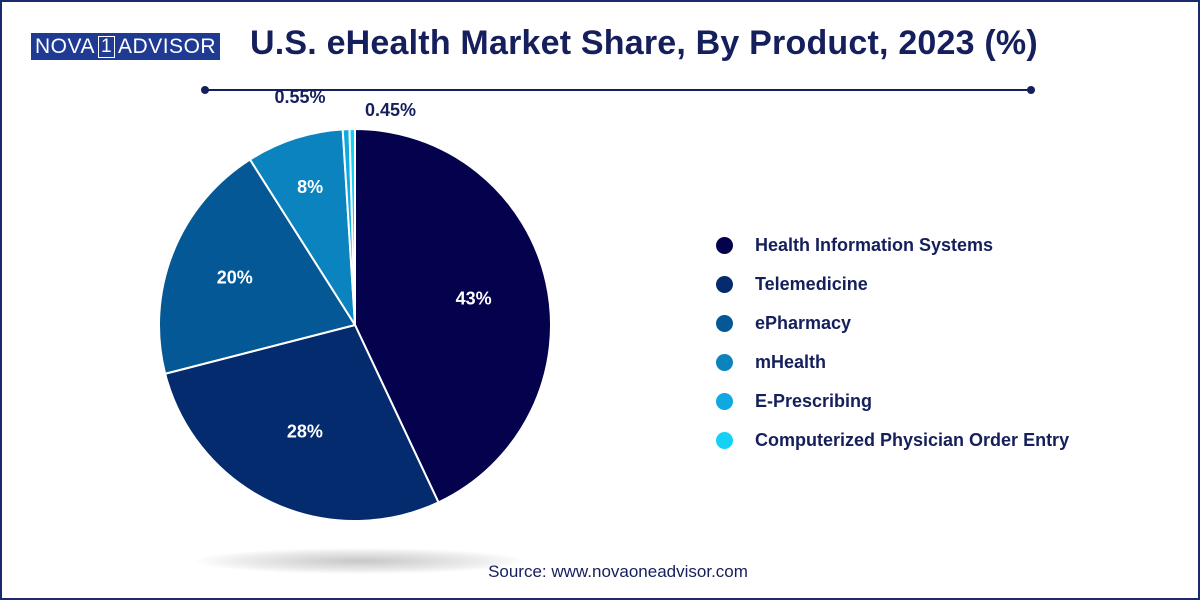 The height and width of the screenshot is (600, 1200). What do you see at coordinates (892, 284) in the screenshot?
I see `legend-item-telemedicine: Telemedicine` at bounding box center [892, 284].